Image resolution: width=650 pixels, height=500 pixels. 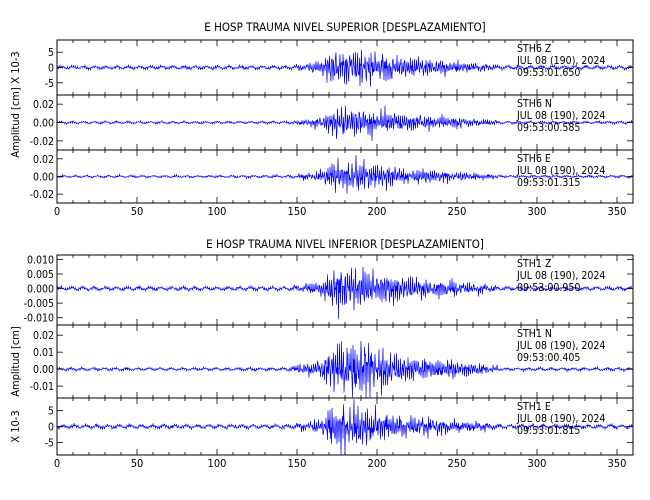 I want to click on time-label: 09:53:00.585, so click(x=548, y=128).